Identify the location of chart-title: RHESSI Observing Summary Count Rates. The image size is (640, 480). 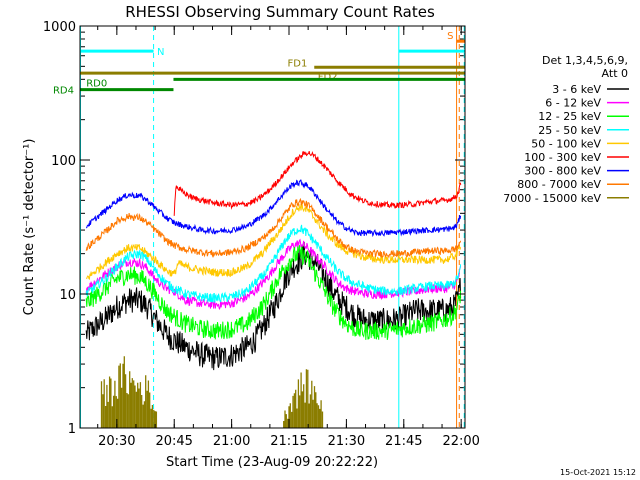
(280, 12).